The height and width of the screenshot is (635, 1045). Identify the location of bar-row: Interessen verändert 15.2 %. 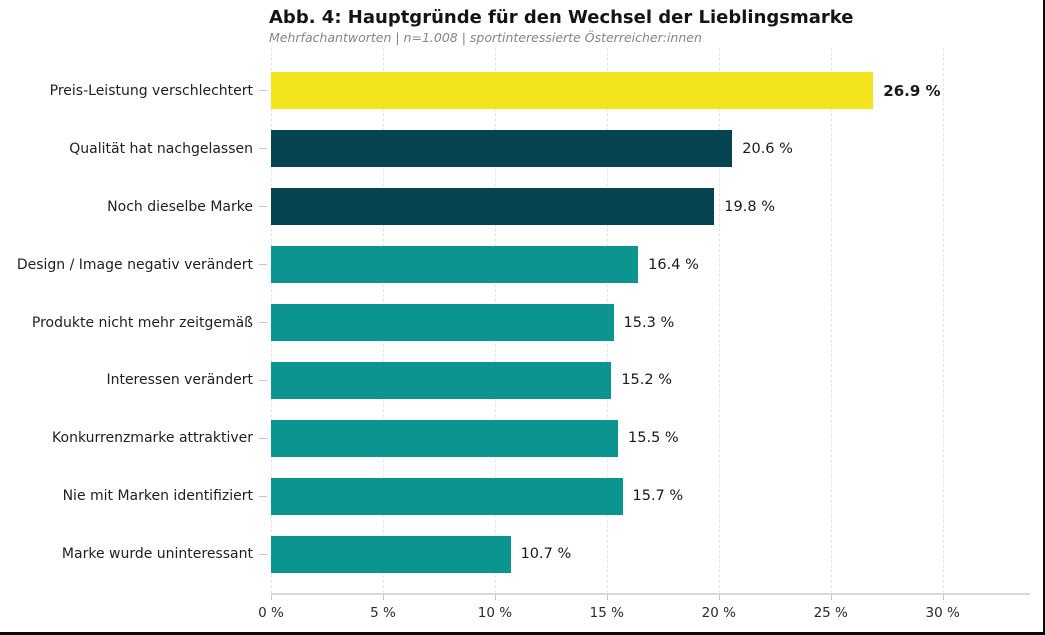
(520, 380).